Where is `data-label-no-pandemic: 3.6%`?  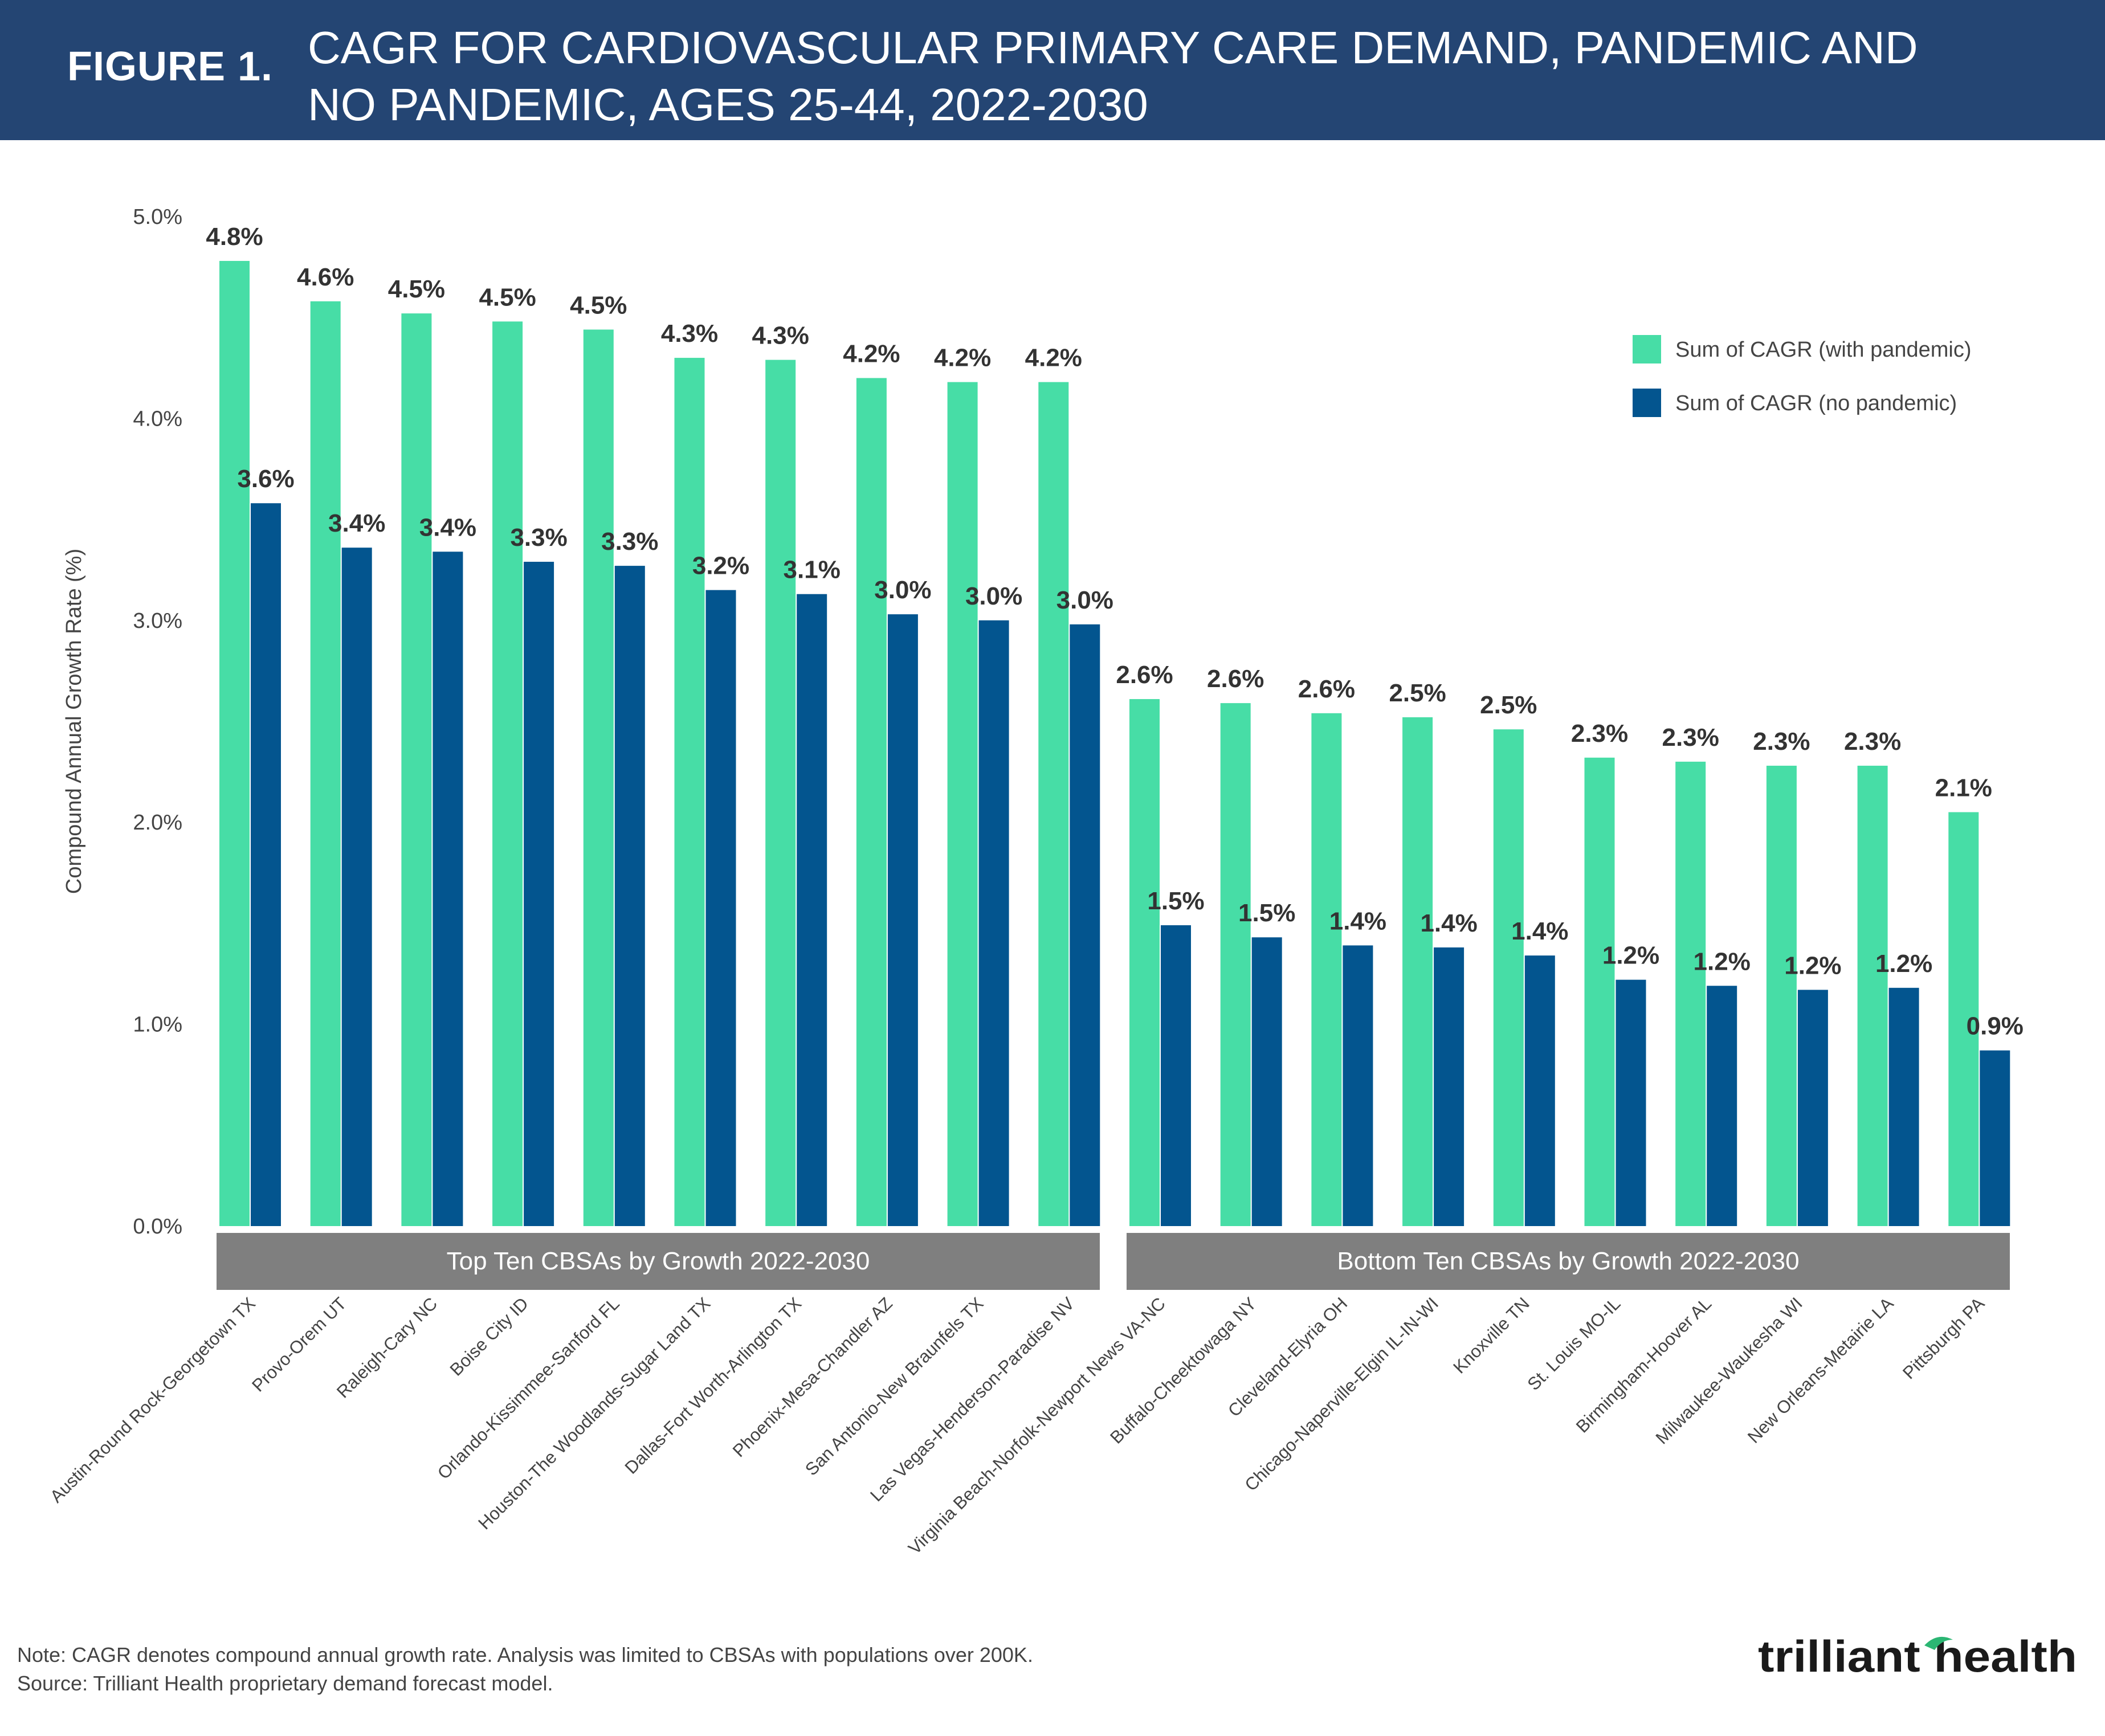 data-label-no-pandemic: 3.6% is located at coordinates (265, 479).